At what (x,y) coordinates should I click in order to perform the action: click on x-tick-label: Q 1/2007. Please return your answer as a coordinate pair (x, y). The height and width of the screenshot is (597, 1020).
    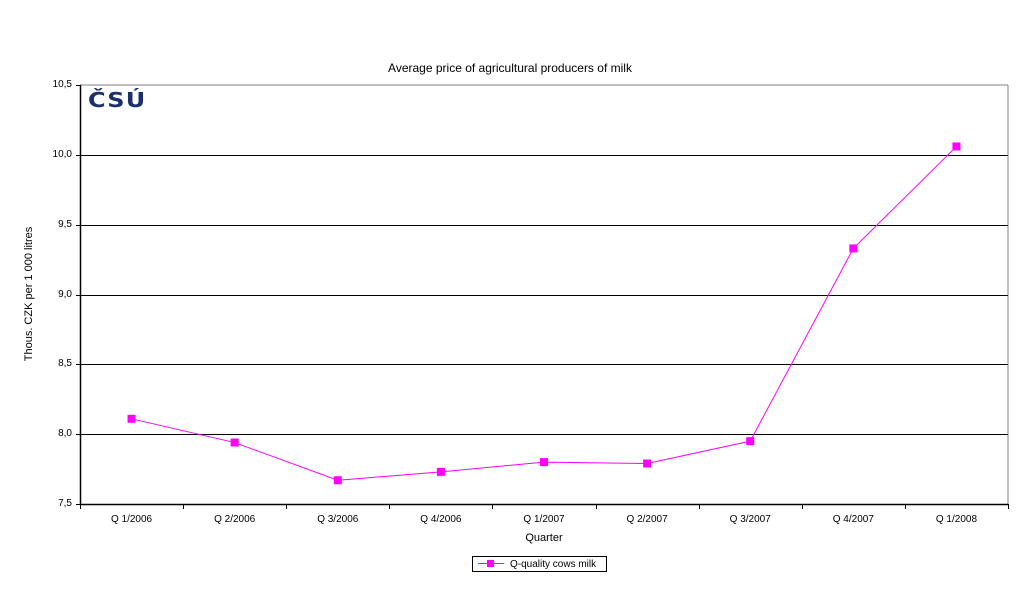
    Looking at the image, I should click on (544, 519).